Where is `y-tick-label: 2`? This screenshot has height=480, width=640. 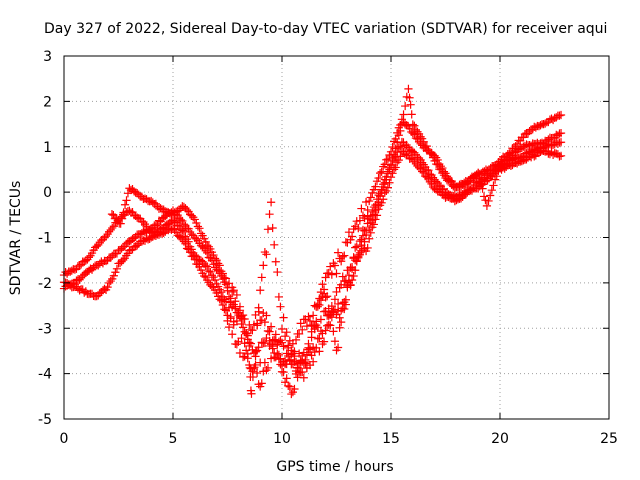 y-tick-label: 2 is located at coordinates (47, 102).